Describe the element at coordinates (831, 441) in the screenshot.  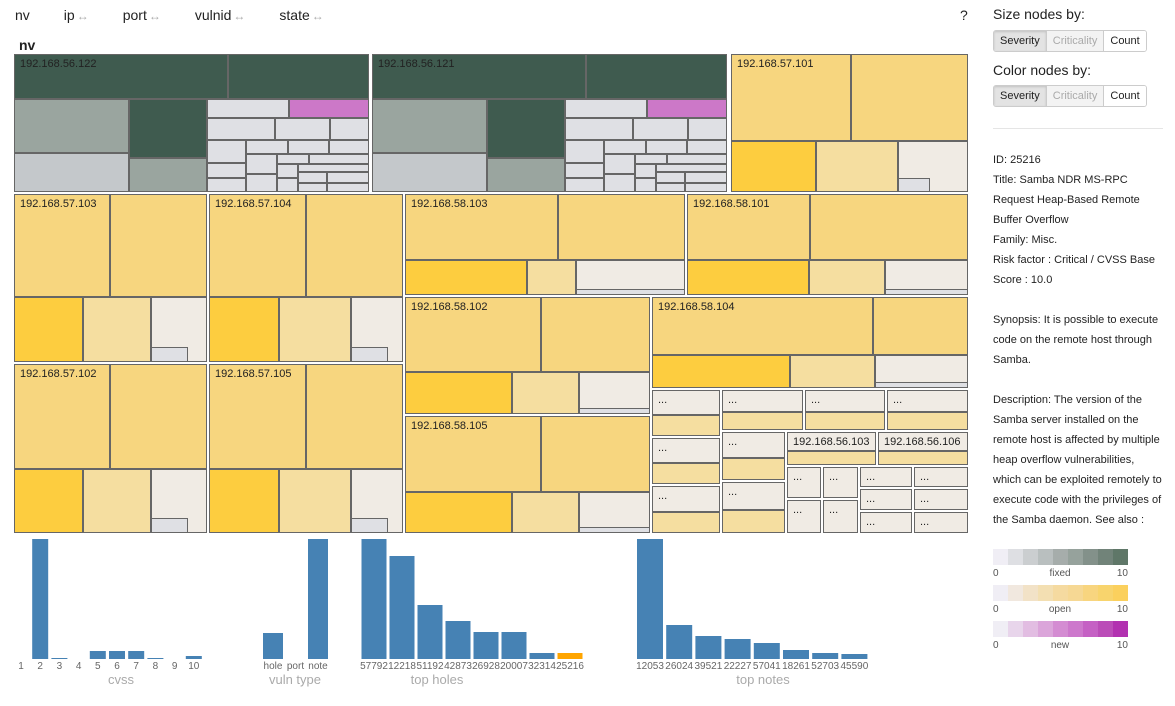
I see `treemap-cell: 192.168.56.103` at that location.